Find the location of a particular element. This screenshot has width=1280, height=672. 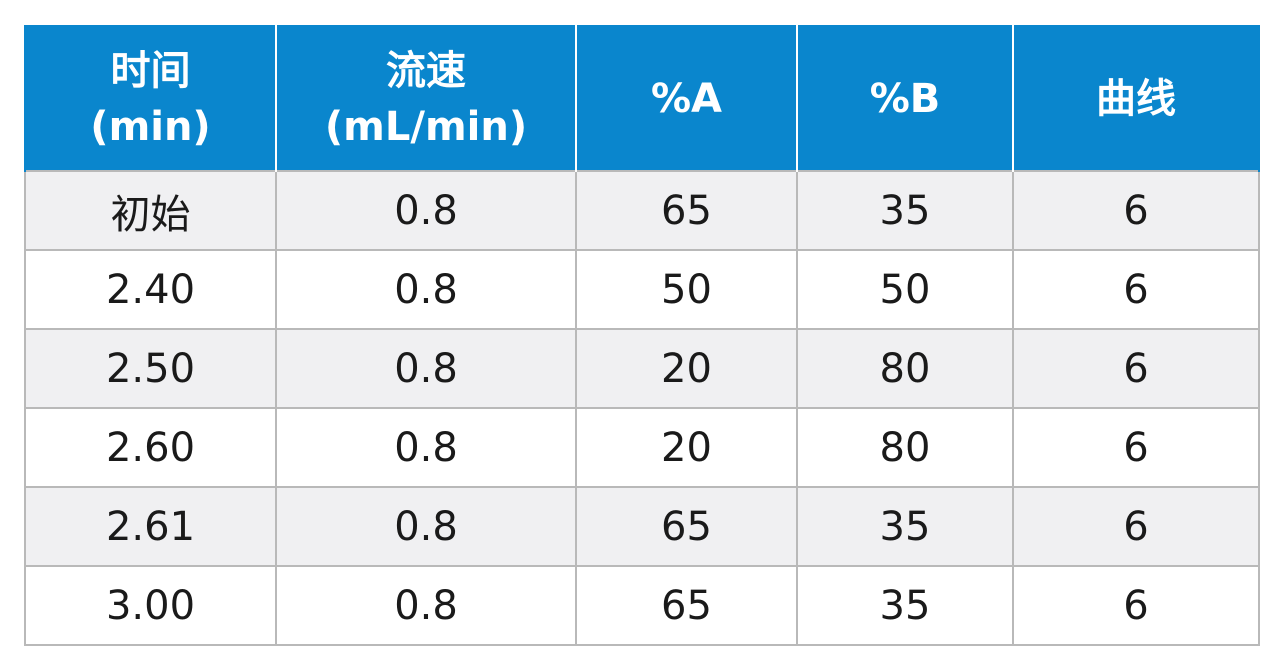

table-row: 2.60 0.8 20 80 6 is located at coordinates (642, 447).